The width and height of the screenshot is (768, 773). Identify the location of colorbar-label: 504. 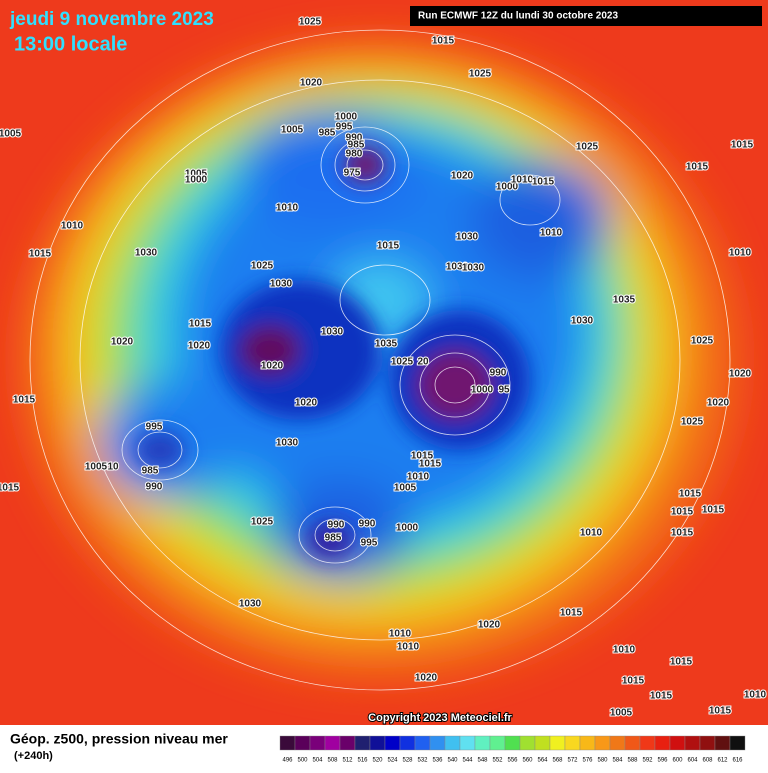
(317, 761).